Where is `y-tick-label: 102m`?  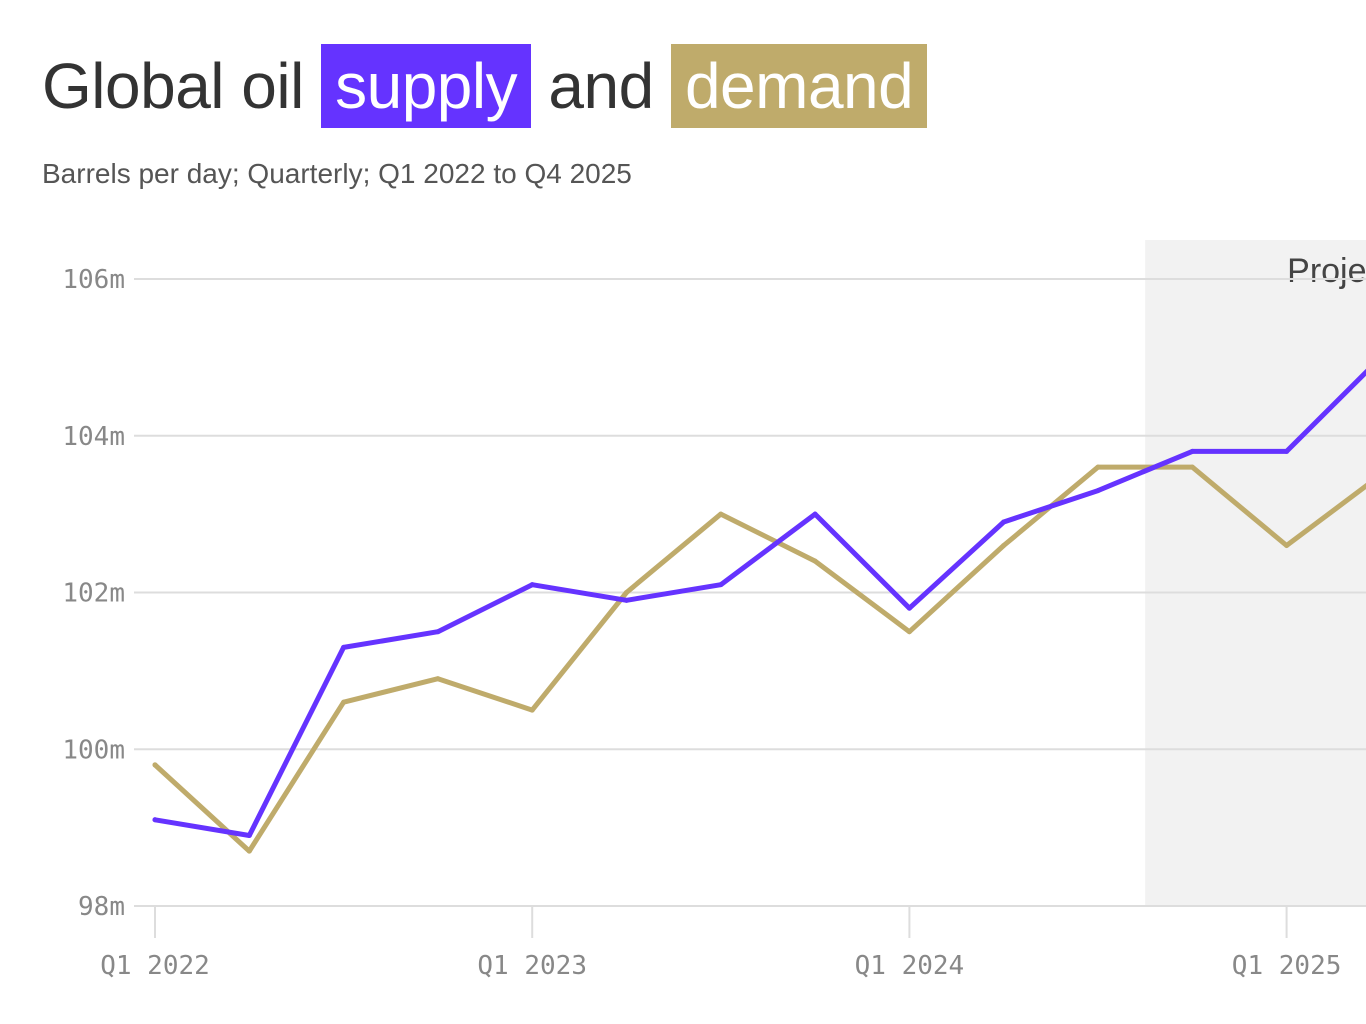 y-tick-label: 102m is located at coordinates (93, 594).